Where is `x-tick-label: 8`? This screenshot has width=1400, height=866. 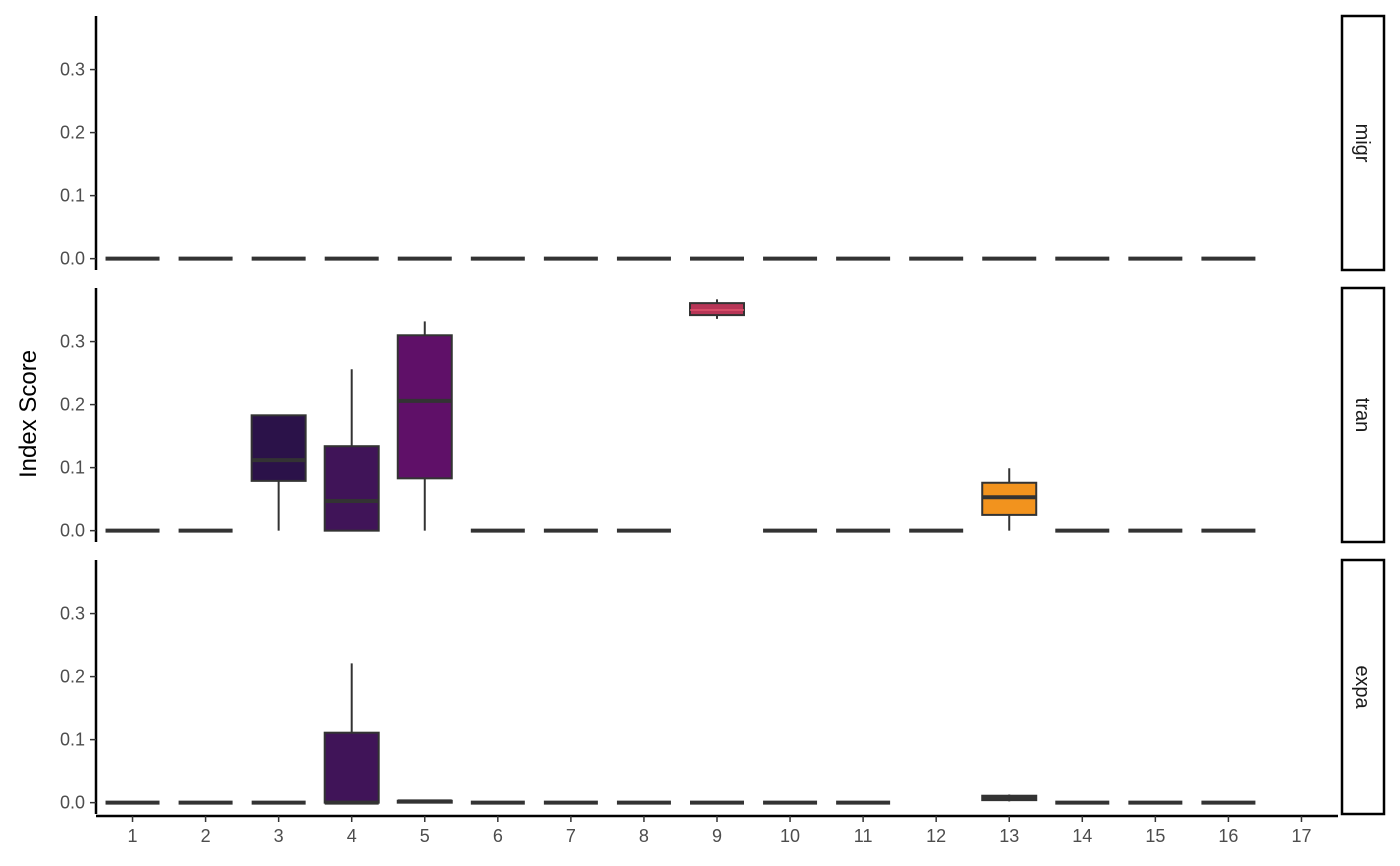
x-tick-label: 8 is located at coordinates (644, 836).